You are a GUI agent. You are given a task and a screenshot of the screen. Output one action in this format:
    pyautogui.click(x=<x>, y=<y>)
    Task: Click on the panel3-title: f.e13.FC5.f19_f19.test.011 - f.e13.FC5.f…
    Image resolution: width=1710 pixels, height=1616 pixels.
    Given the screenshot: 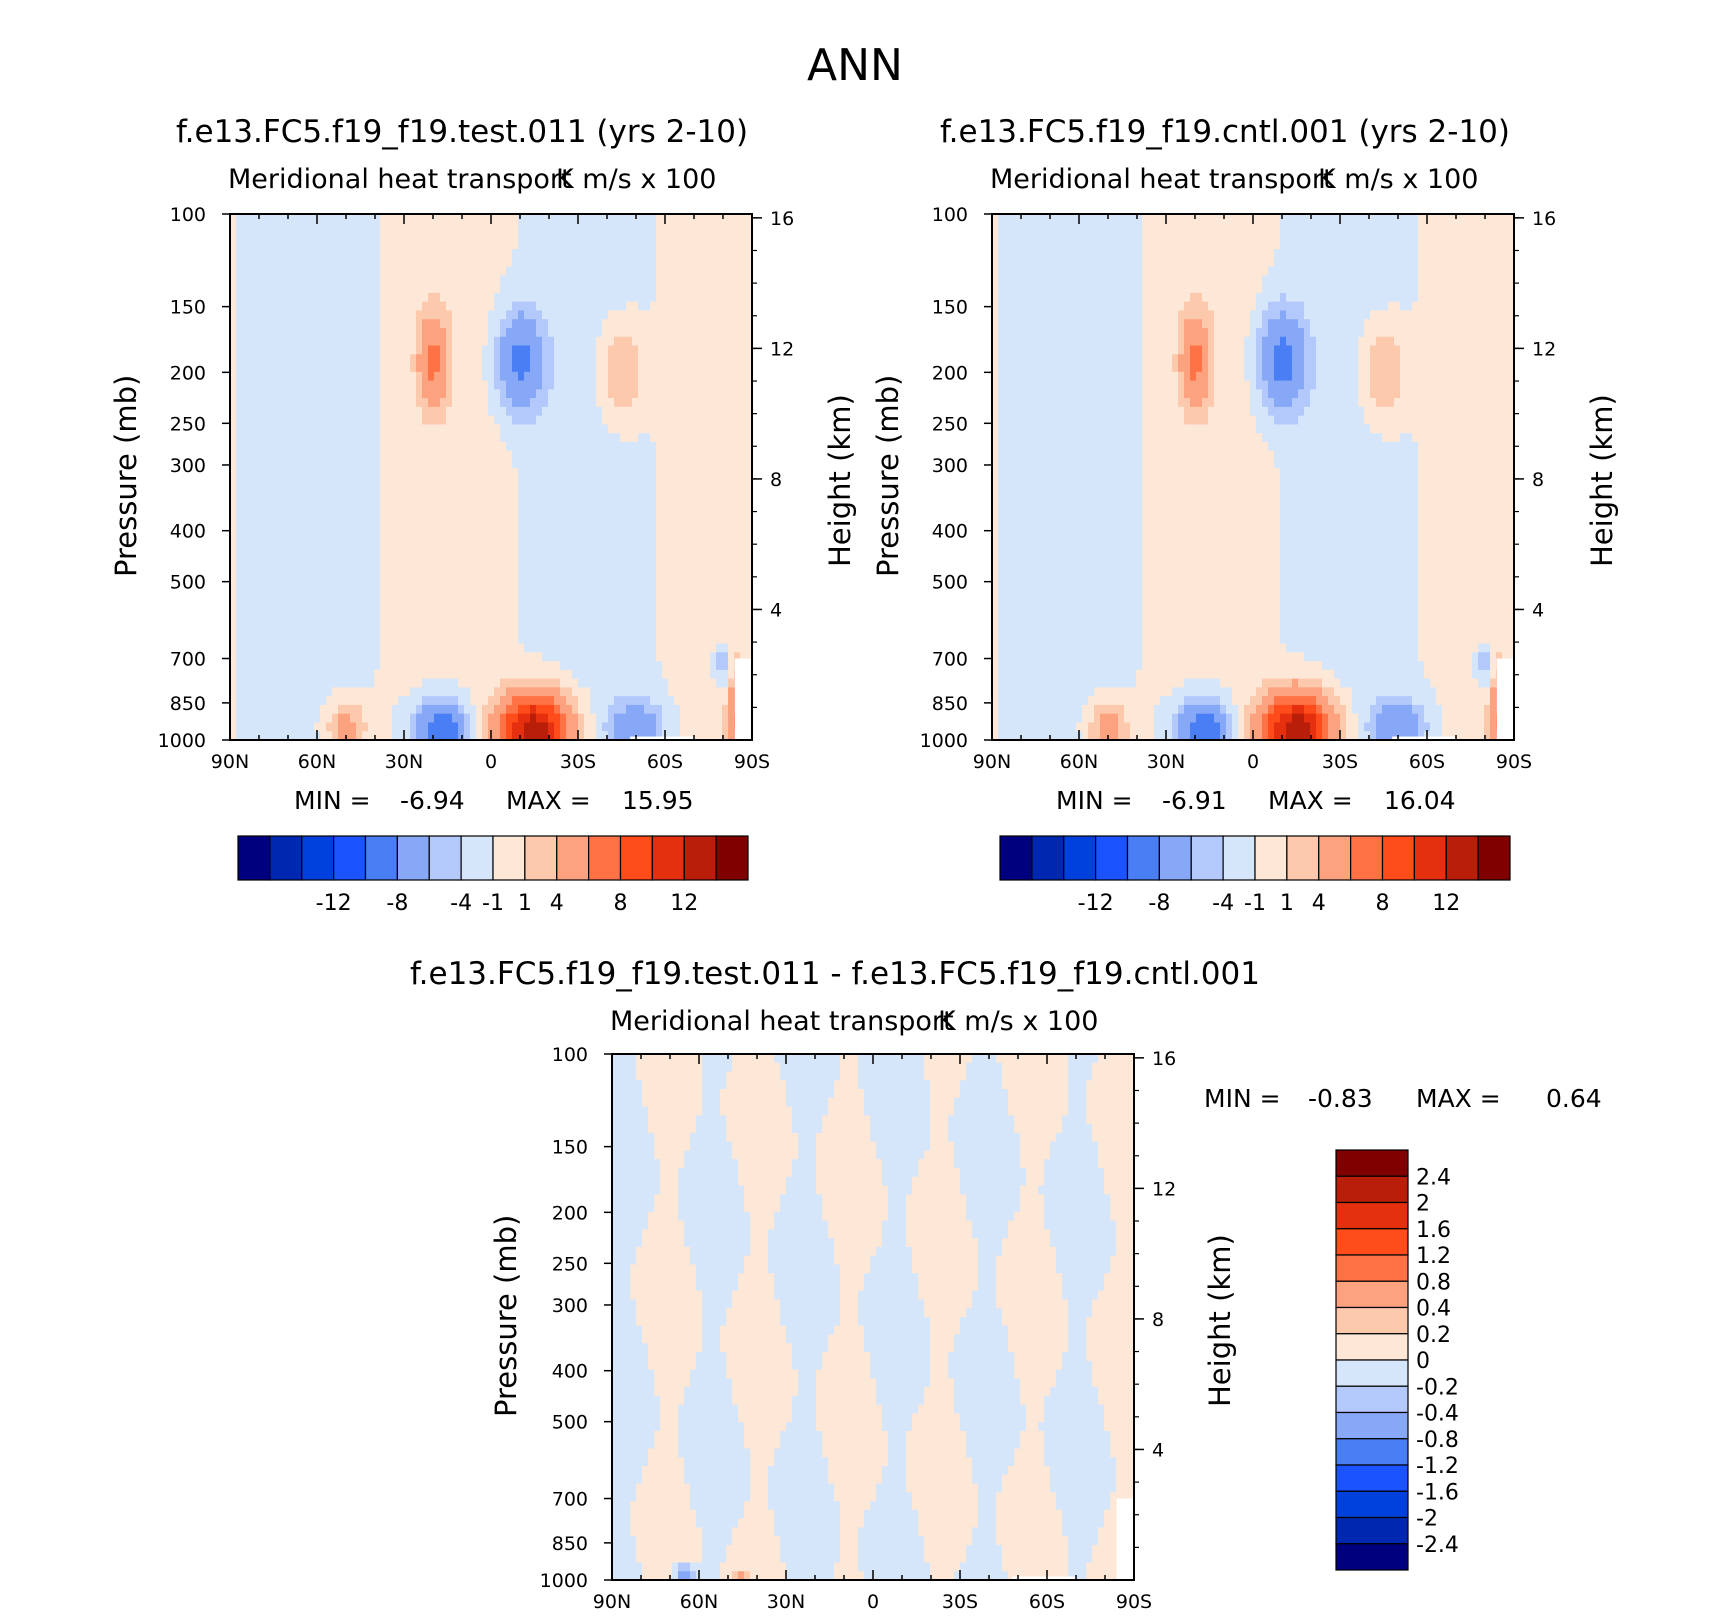 What is the action you would take?
    pyautogui.click(x=835, y=974)
    